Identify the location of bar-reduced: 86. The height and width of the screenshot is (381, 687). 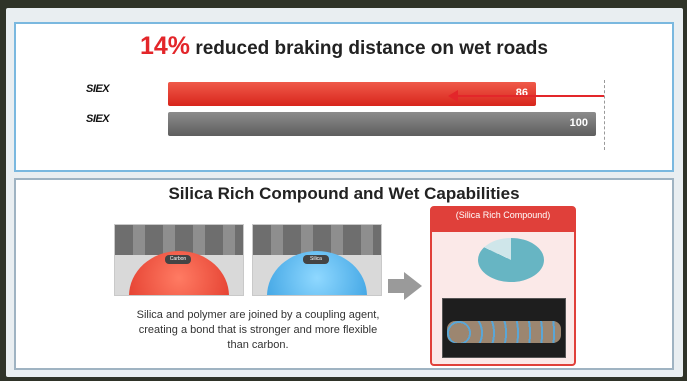
(352, 94).